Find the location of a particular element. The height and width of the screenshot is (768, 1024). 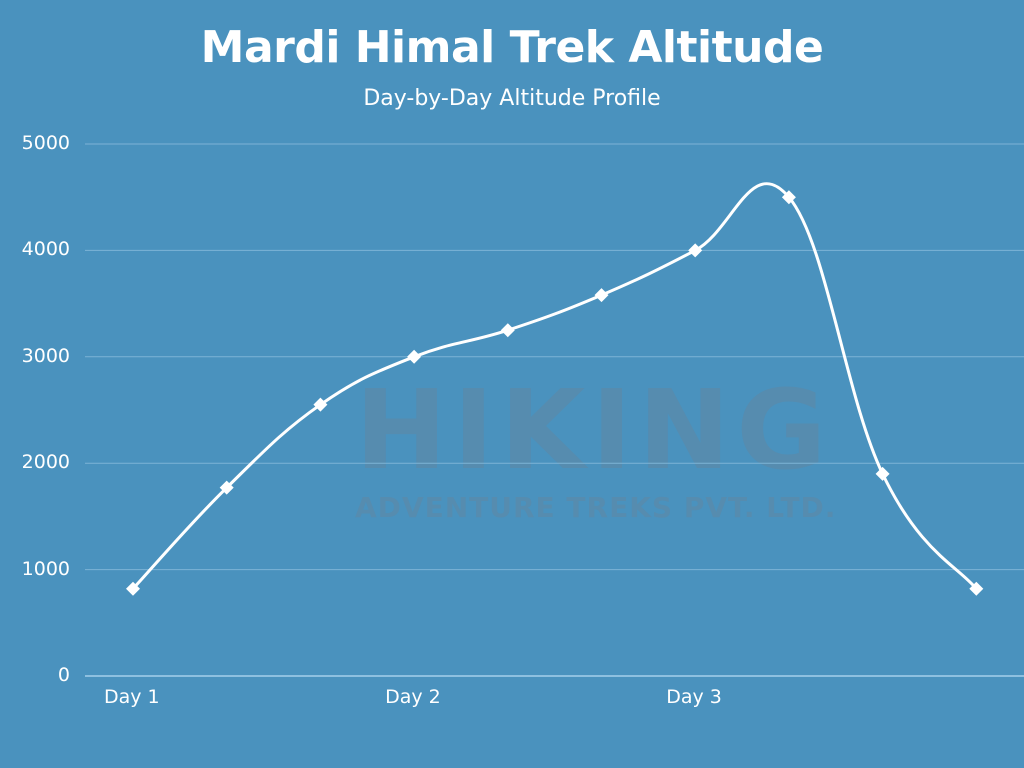

chart-subtitle: Day-by-Day Altitude Profile is located at coordinates (512, 98).